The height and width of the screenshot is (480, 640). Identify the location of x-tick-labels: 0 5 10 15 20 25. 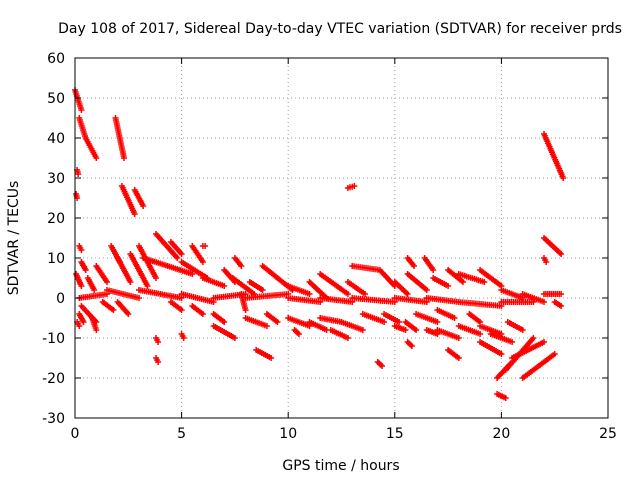
(344, 434).